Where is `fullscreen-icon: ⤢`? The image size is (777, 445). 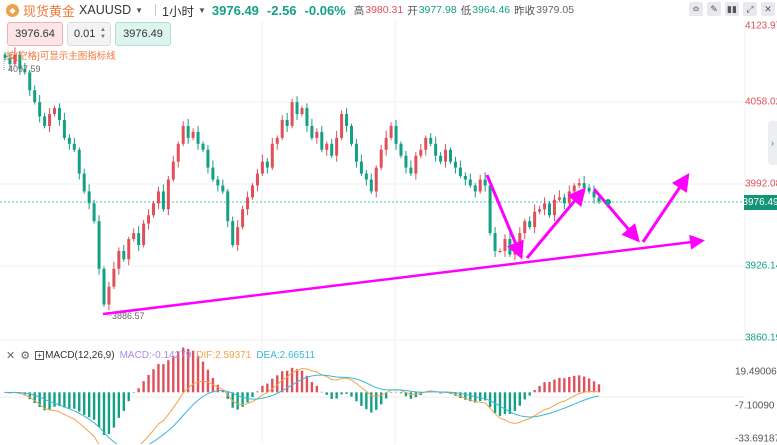
fullscreen-icon: ⤢ is located at coordinates (750, 9).